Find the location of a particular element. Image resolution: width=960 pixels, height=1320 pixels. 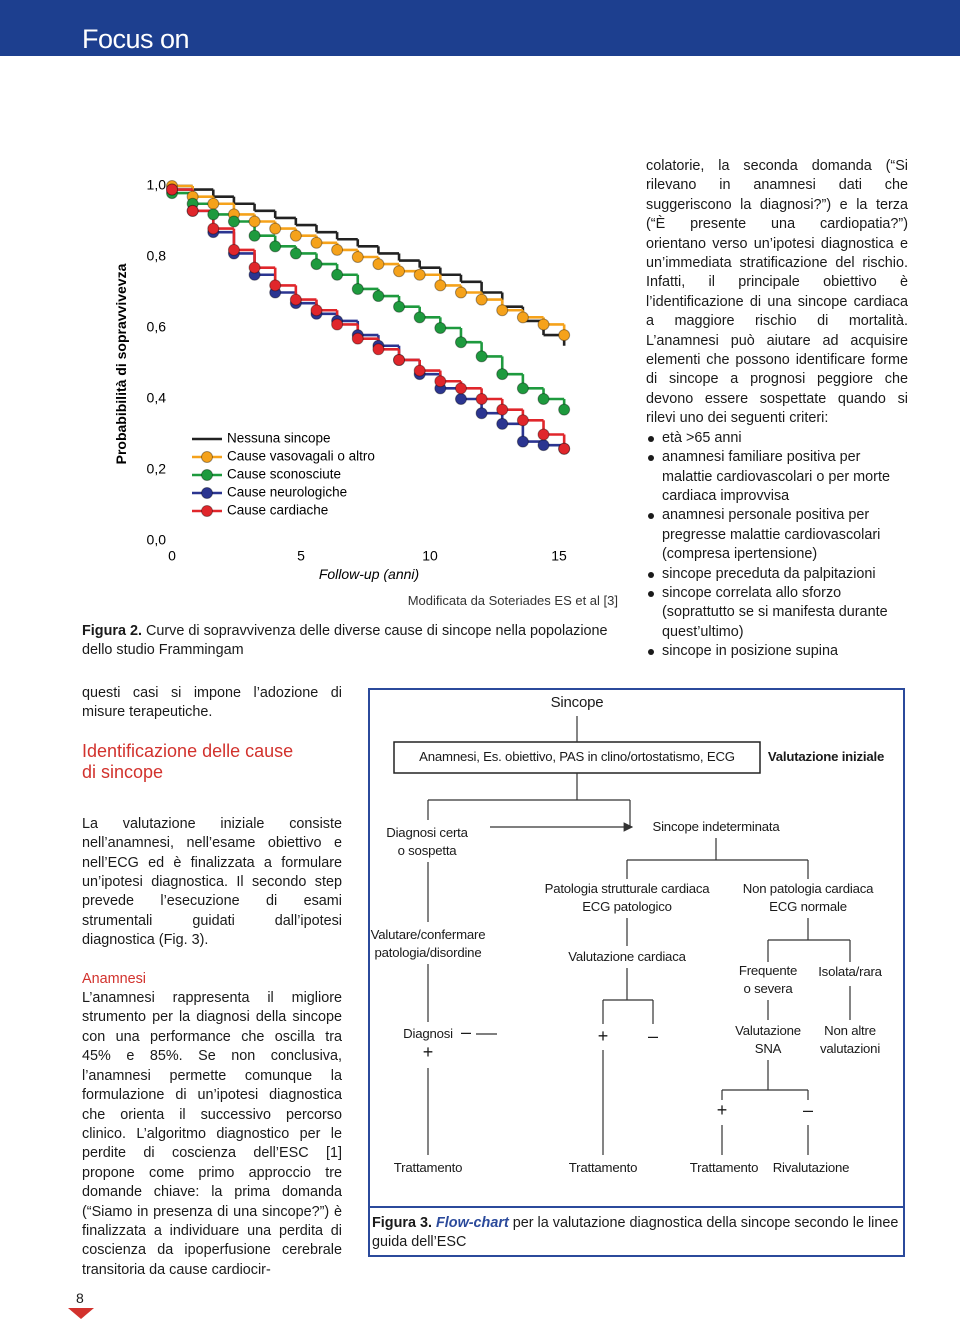

x-tick-label: 15 is located at coordinates (559, 556).